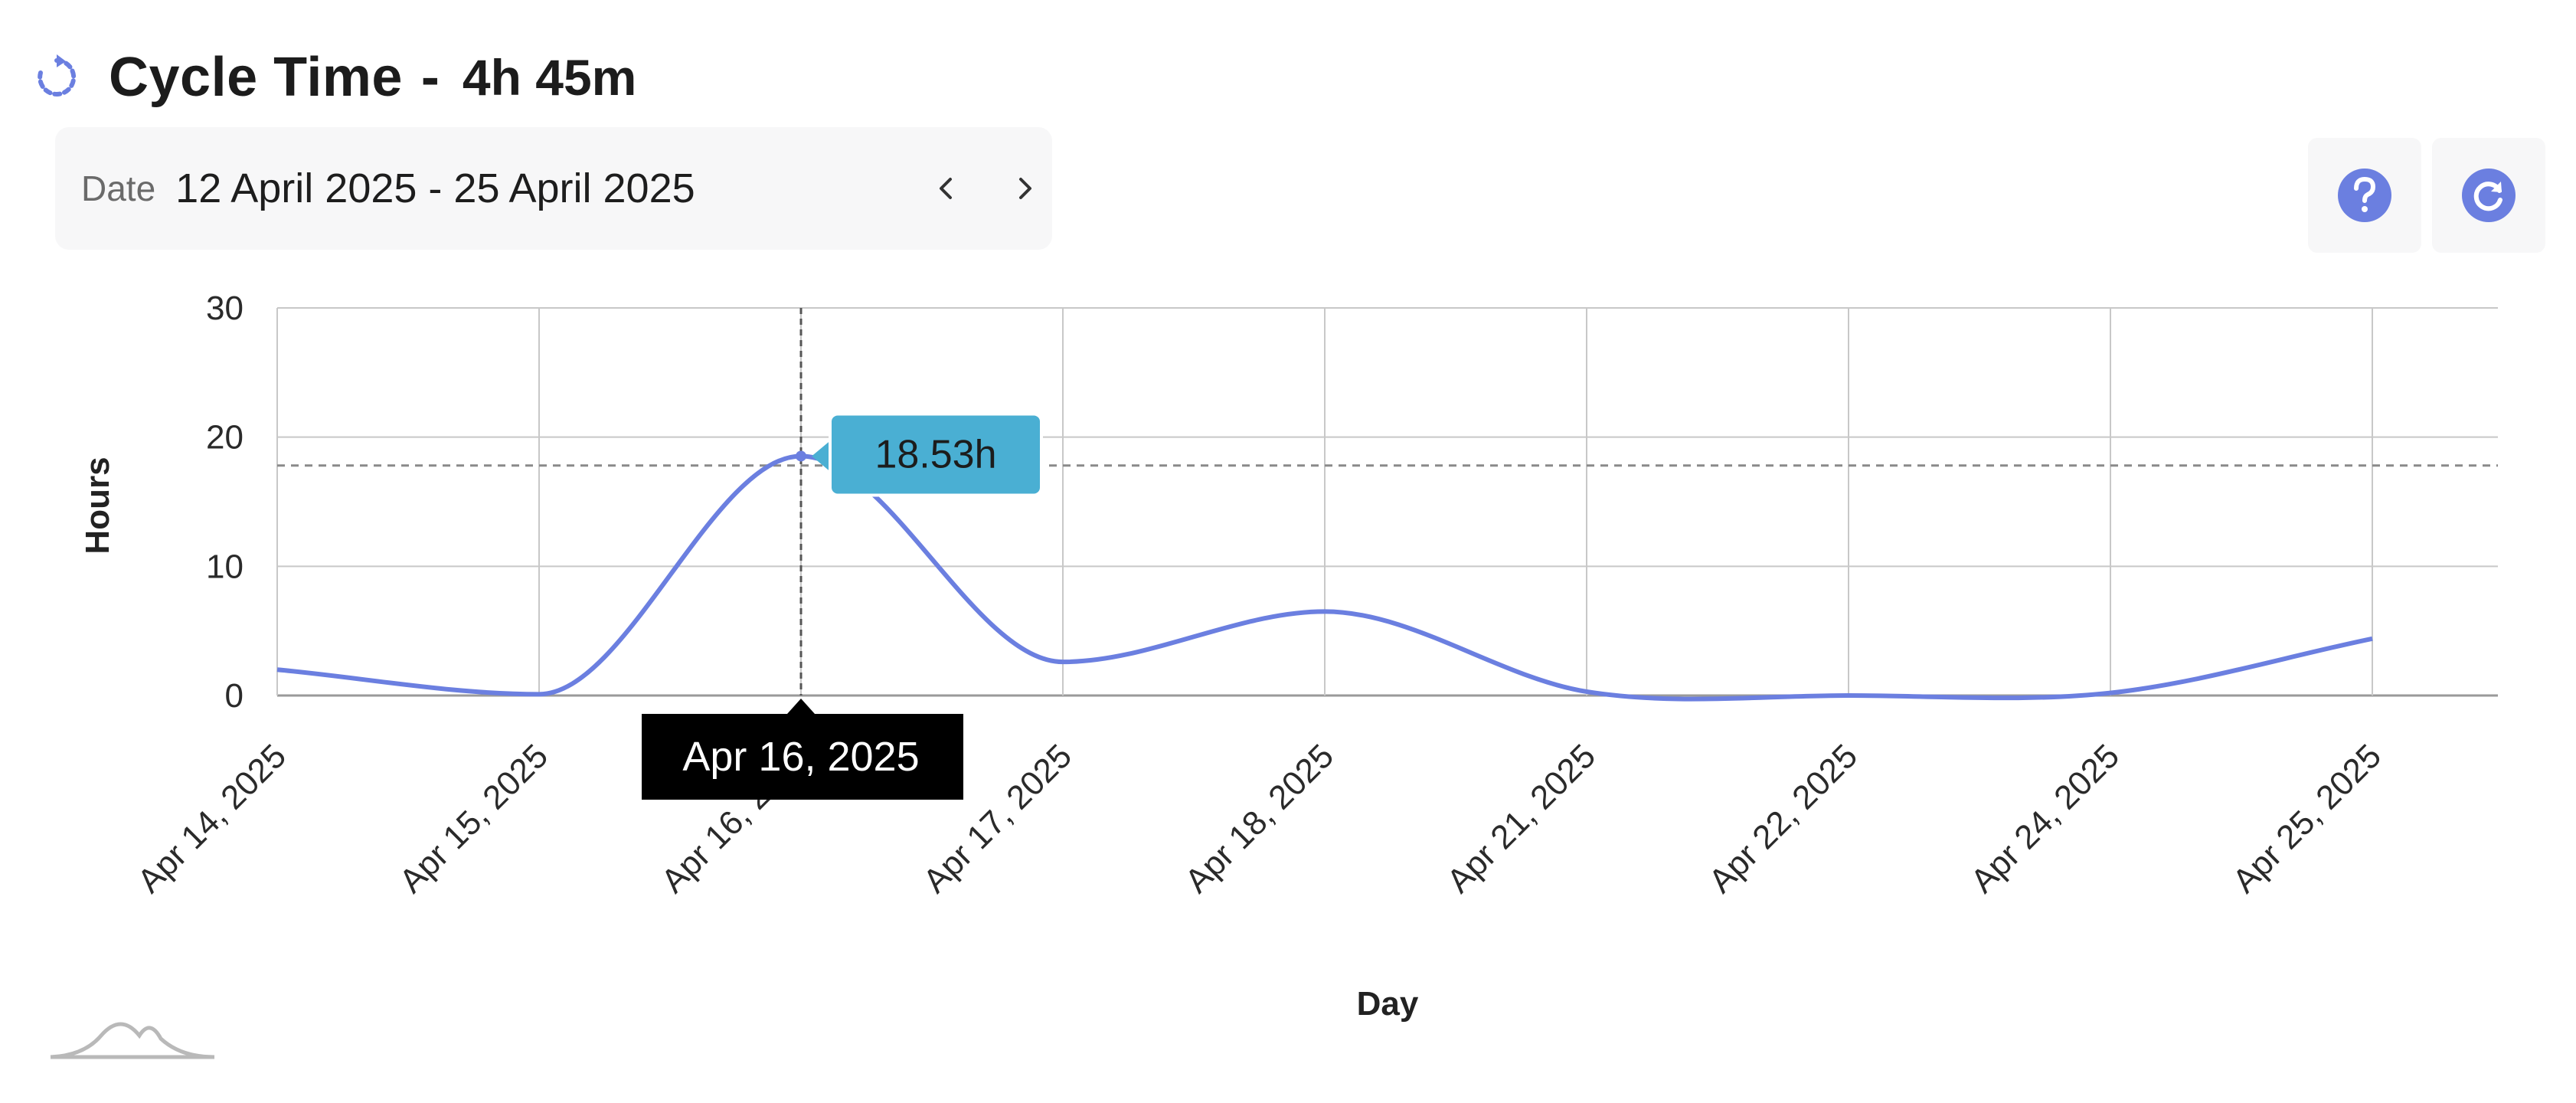 The image size is (2576, 1103). Describe the element at coordinates (118, 189) in the screenshot. I see `date-label: Date` at that location.